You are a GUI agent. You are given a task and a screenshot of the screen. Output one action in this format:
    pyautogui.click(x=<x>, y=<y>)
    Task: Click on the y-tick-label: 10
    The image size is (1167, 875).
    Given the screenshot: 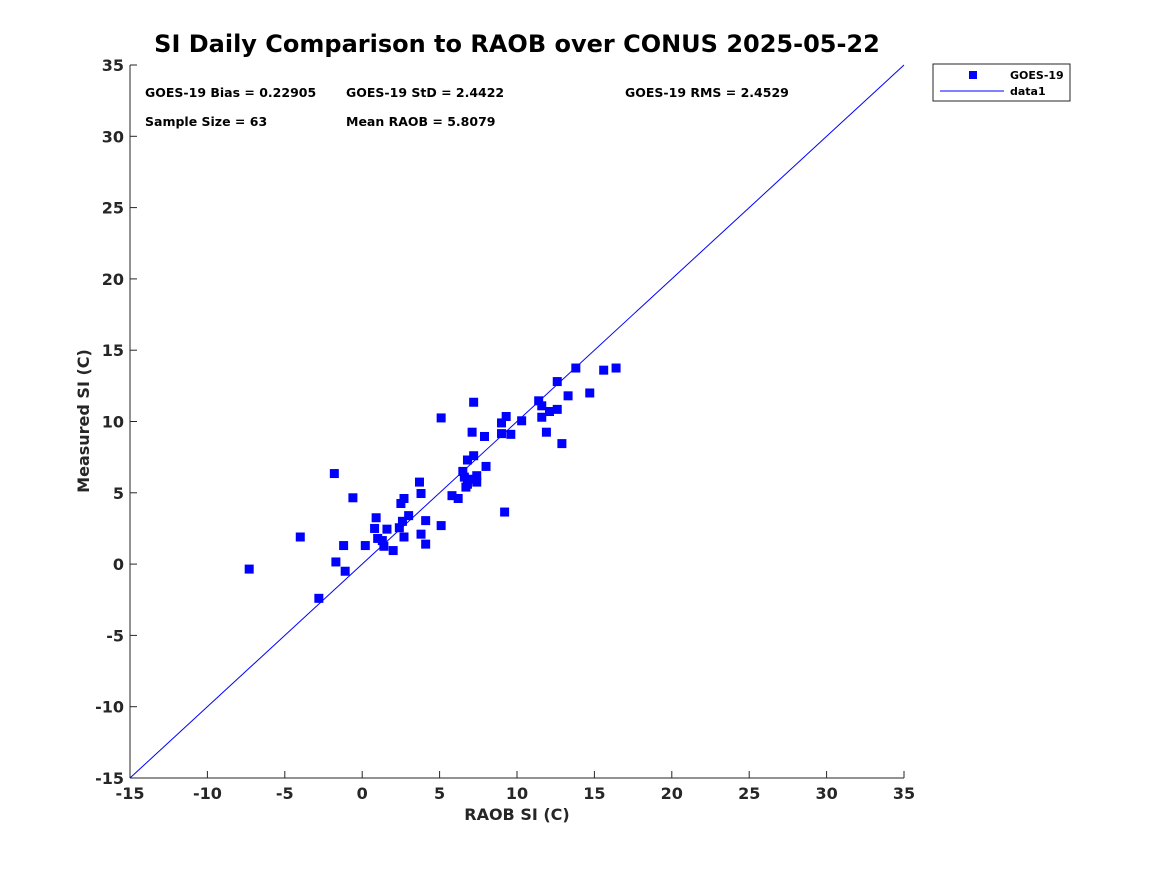 What is the action you would take?
    pyautogui.click(x=113, y=422)
    